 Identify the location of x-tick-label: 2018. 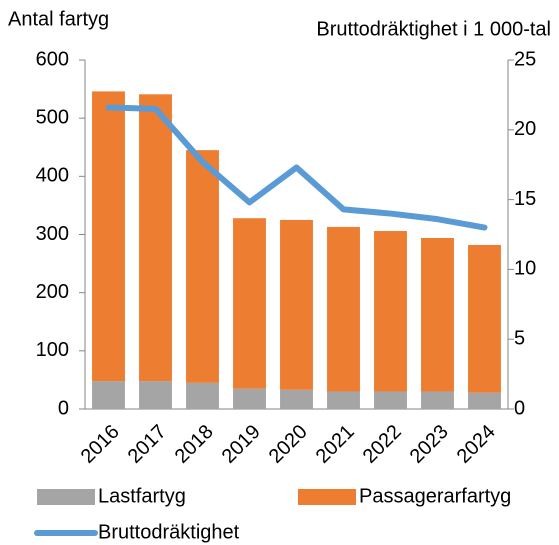
(194, 444).